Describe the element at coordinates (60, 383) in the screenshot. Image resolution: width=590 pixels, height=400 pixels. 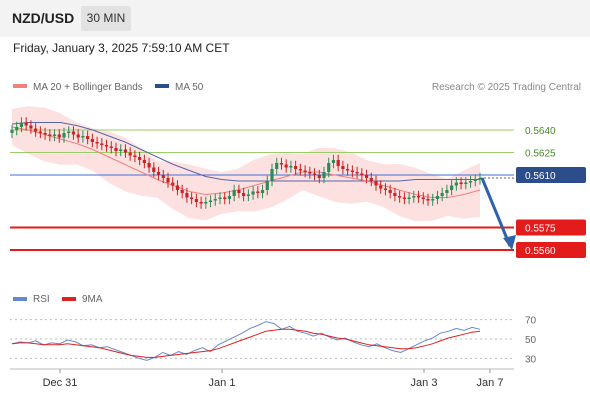
I see `x-tick-label: Dec 31` at that location.